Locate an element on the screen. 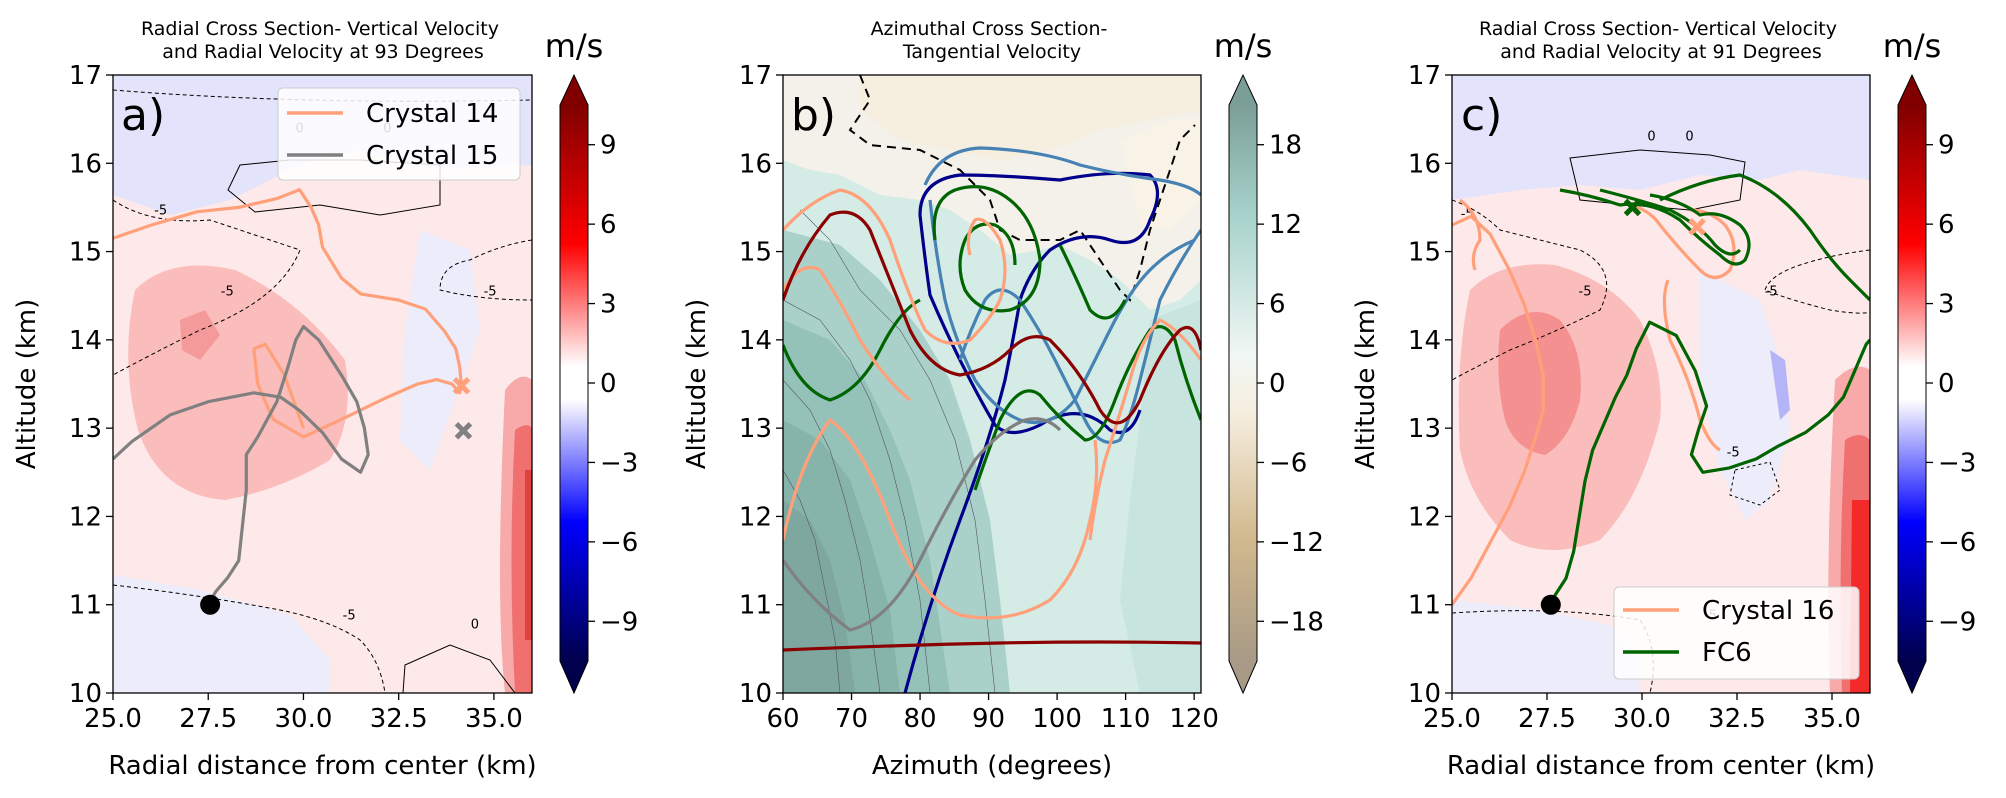 Image resolution: width=2006 pixels, height=798 pixels. panel-a-contour-labels: 00-5-5-5-50 is located at coordinates (325, 376).